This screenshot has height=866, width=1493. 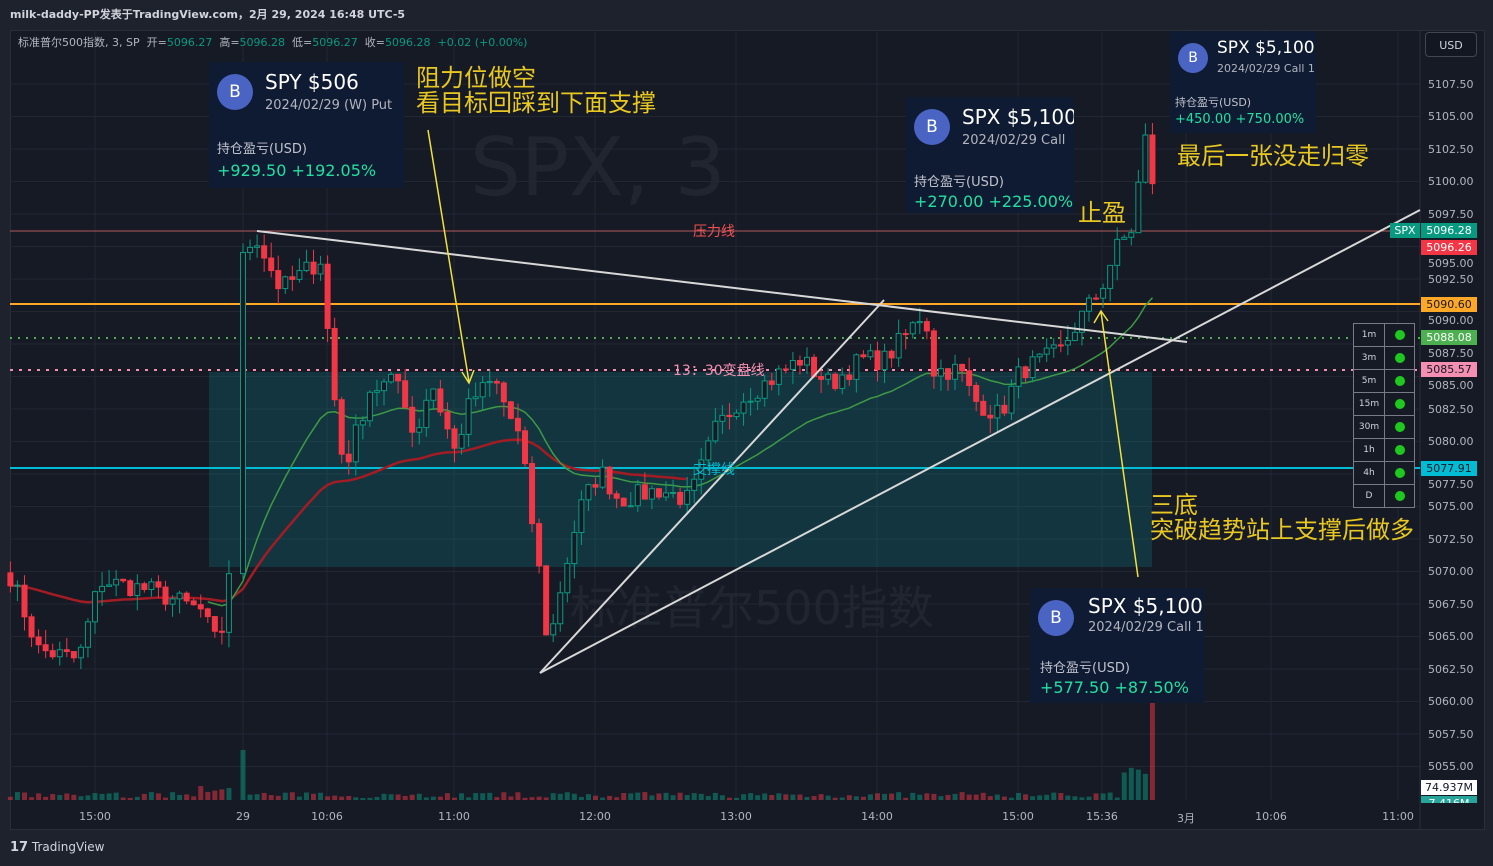 I want to click on price-tick: 5092.50, so click(x=1451, y=279).